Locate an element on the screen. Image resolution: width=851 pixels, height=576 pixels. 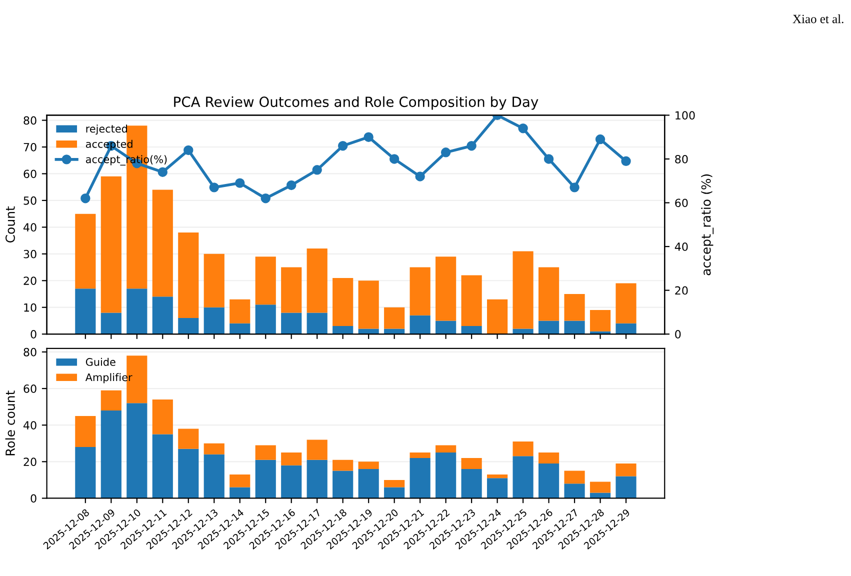
y2-tick-label: 100 is located at coordinates (685, 115).